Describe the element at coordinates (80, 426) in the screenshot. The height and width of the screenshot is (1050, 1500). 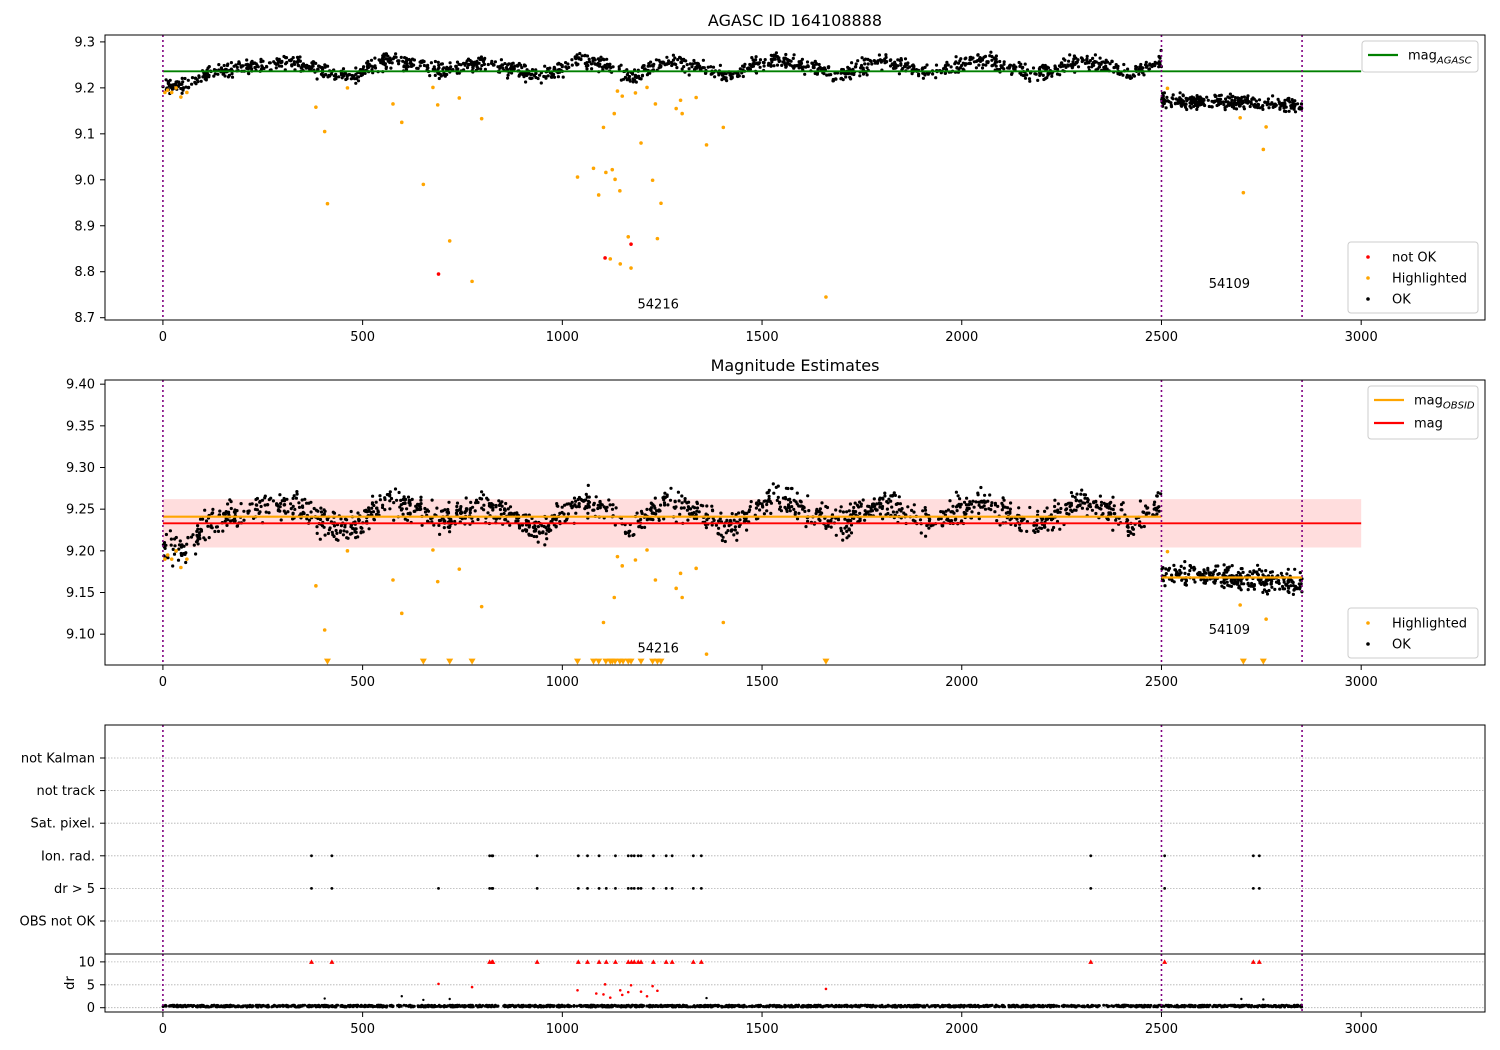
I see `y-tick-label: 9.35` at that location.